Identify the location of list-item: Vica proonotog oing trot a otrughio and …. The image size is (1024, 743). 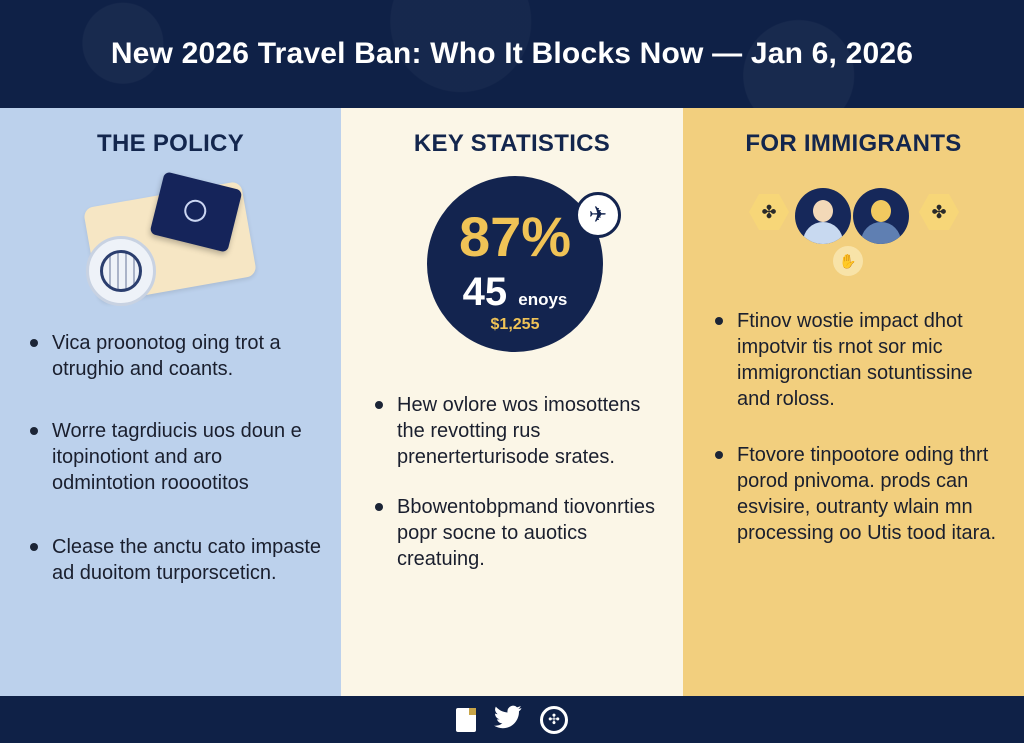
(176, 356).